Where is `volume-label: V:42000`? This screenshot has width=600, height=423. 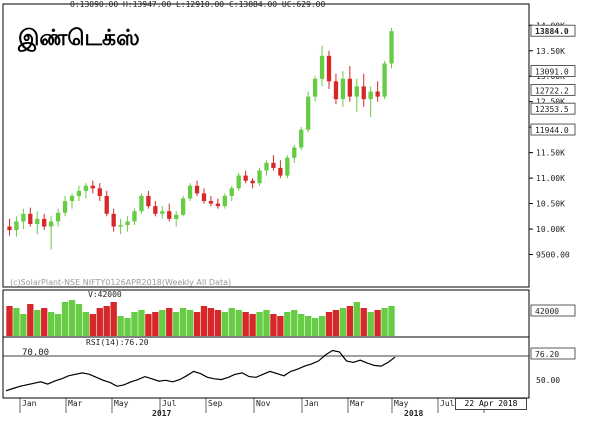
volume-label: V:42000 is located at coordinates (105, 294).